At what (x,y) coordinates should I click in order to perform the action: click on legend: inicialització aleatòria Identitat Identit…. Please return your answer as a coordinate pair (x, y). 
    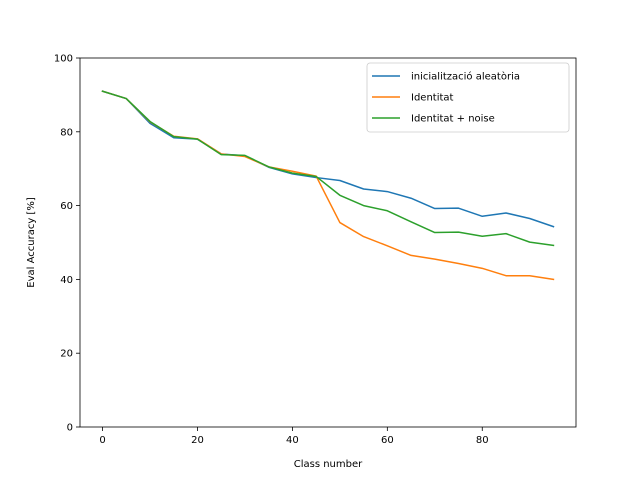
    Looking at the image, I should click on (468, 97).